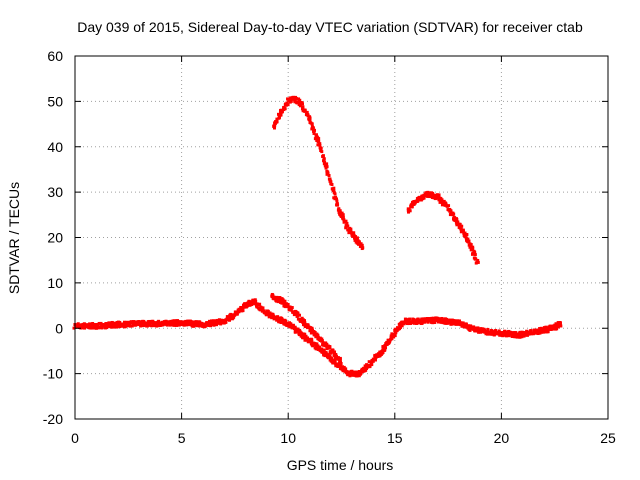 This screenshot has width=640, height=480. Describe the element at coordinates (14, 238) in the screenshot. I see `y-axis-label: SDTVAR / TECUs` at that location.